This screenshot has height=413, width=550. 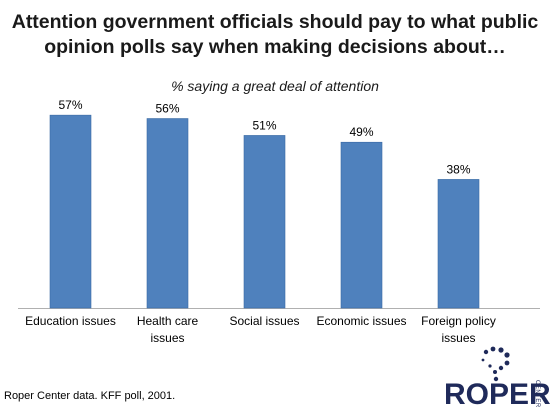 I want to click on category-label-4: Foreign policy issues, so click(x=458, y=329).